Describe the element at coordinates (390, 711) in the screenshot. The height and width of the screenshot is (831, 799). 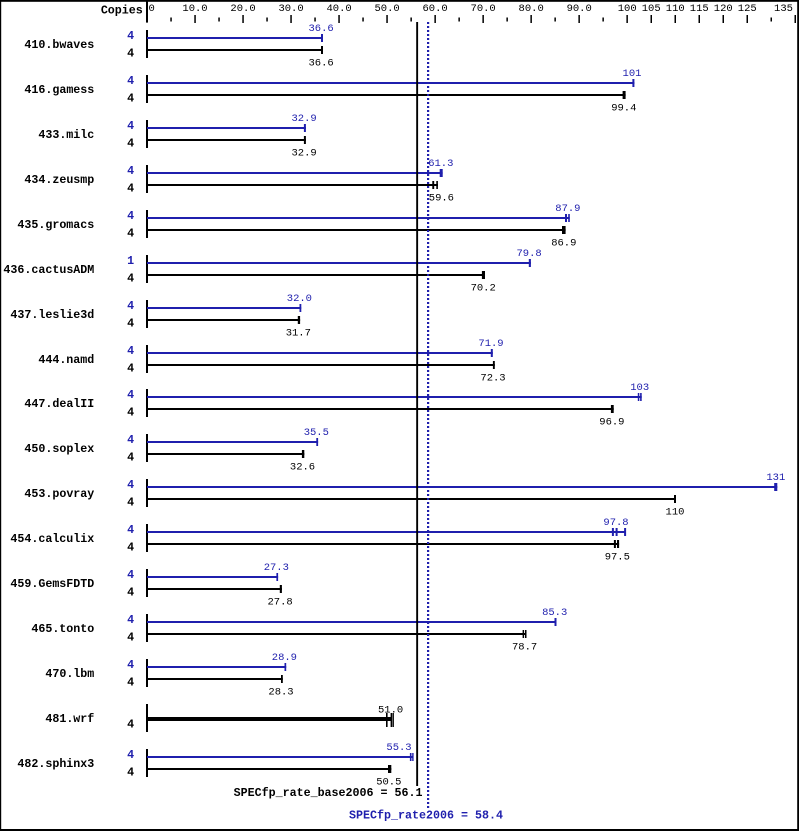
I see `svg-text: 51.0` at that location.